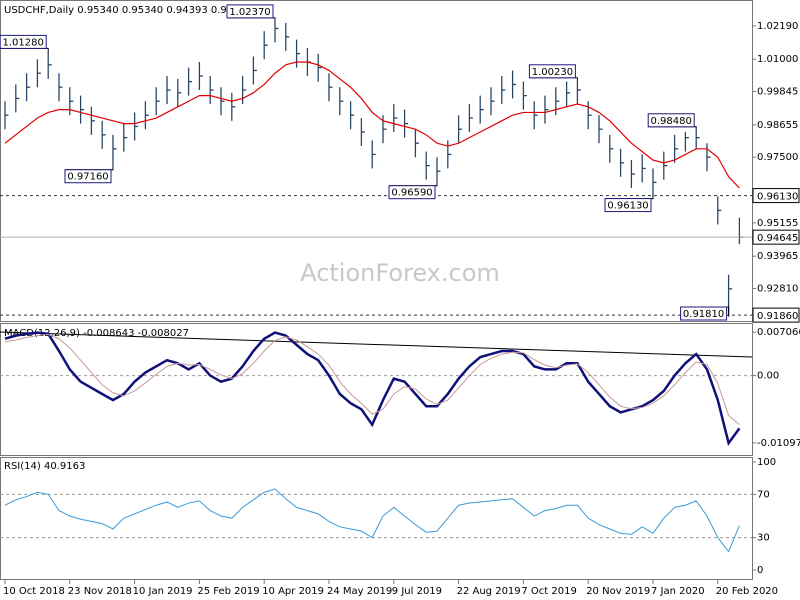 This screenshot has height=600, width=800. I want to click on watermark: ActionForex.com, so click(400, 273).